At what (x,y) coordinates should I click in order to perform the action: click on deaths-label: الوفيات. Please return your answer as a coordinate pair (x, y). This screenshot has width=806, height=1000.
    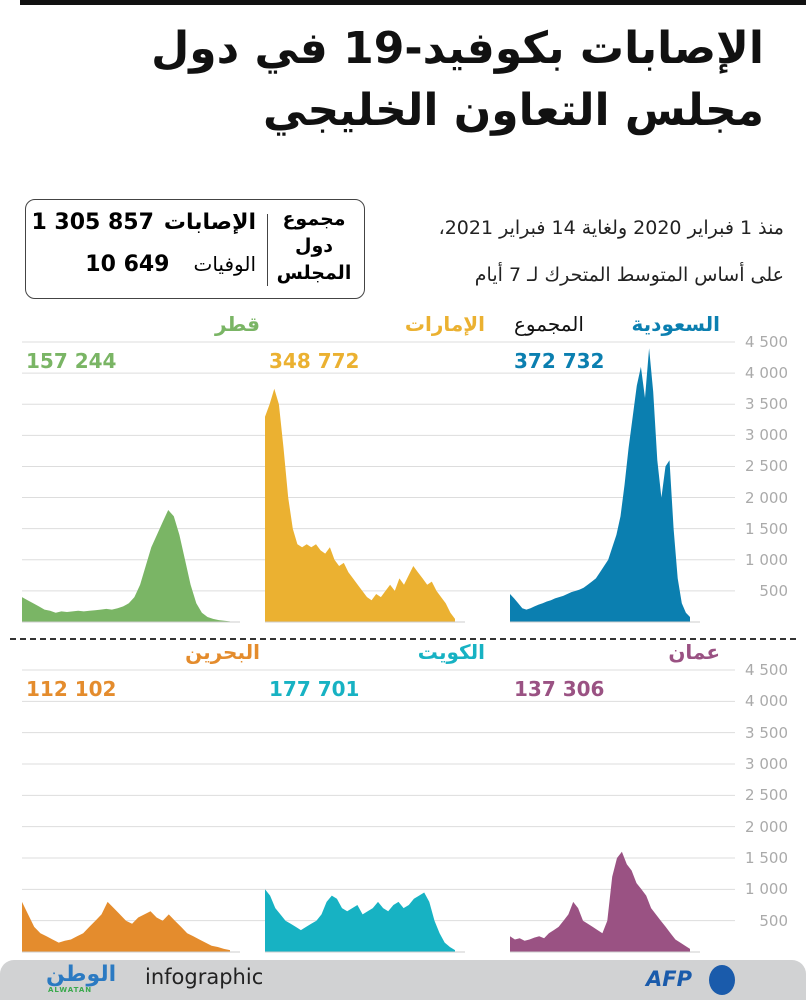
    Looking at the image, I should click on (225, 264).